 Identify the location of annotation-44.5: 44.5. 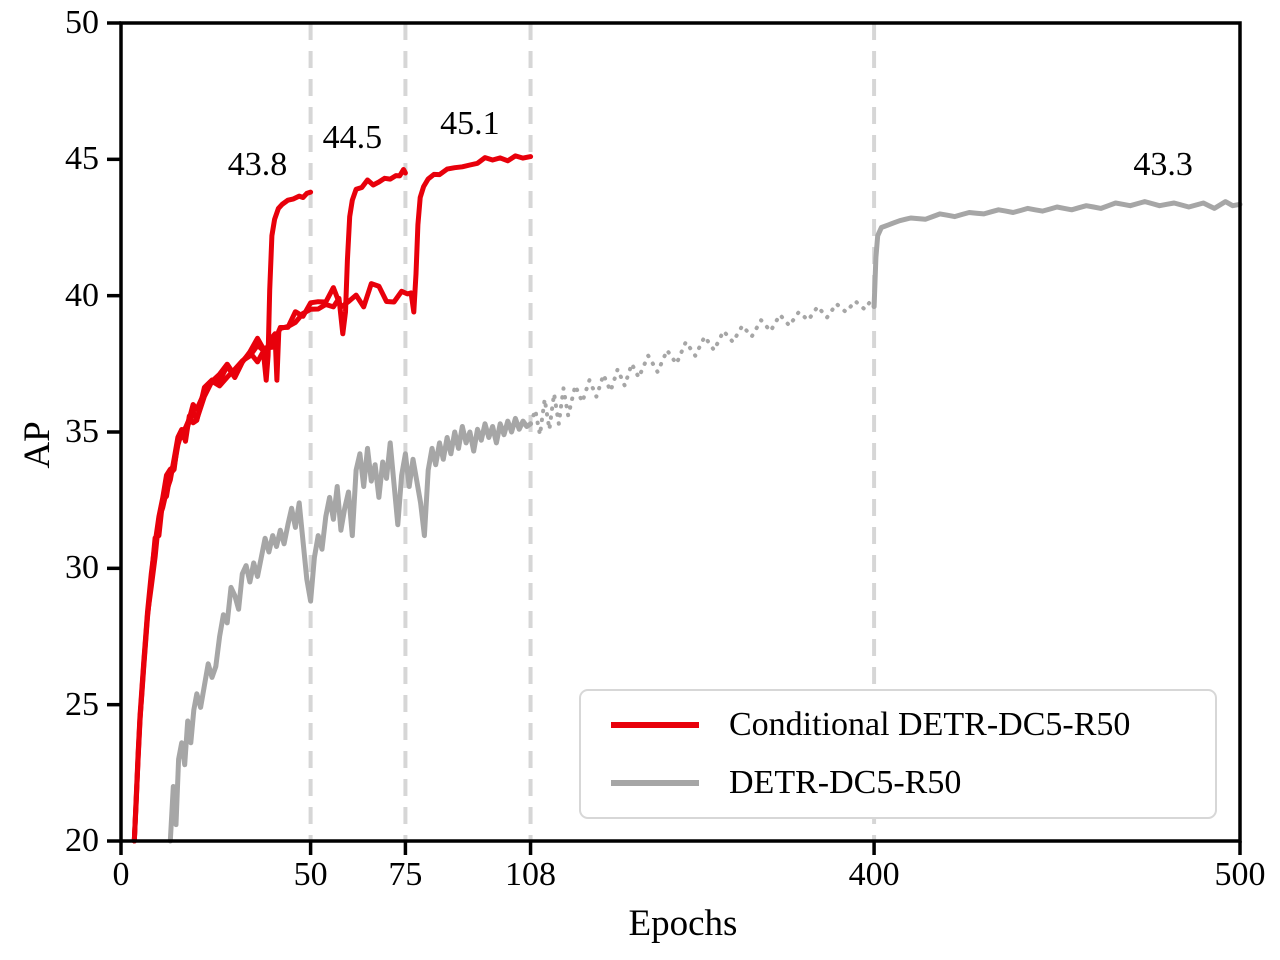
(352, 137).